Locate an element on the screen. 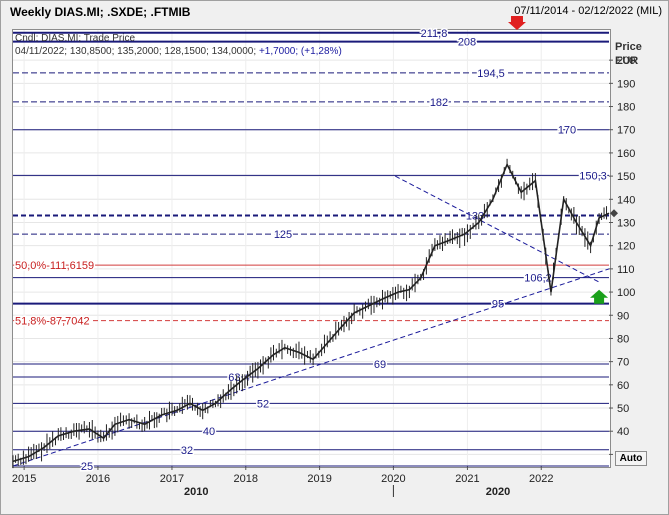 The image size is (669, 515). up-arrow-icon is located at coordinates (599, 296).